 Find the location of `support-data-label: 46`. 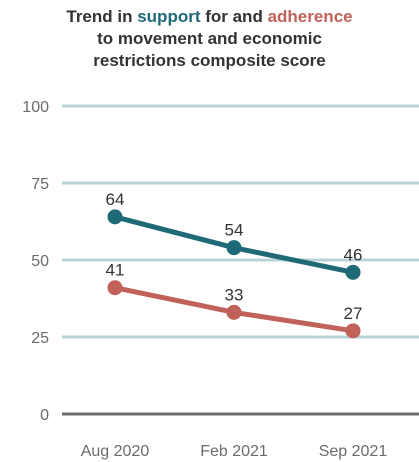

support-data-label: 46 is located at coordinates (353, 254).